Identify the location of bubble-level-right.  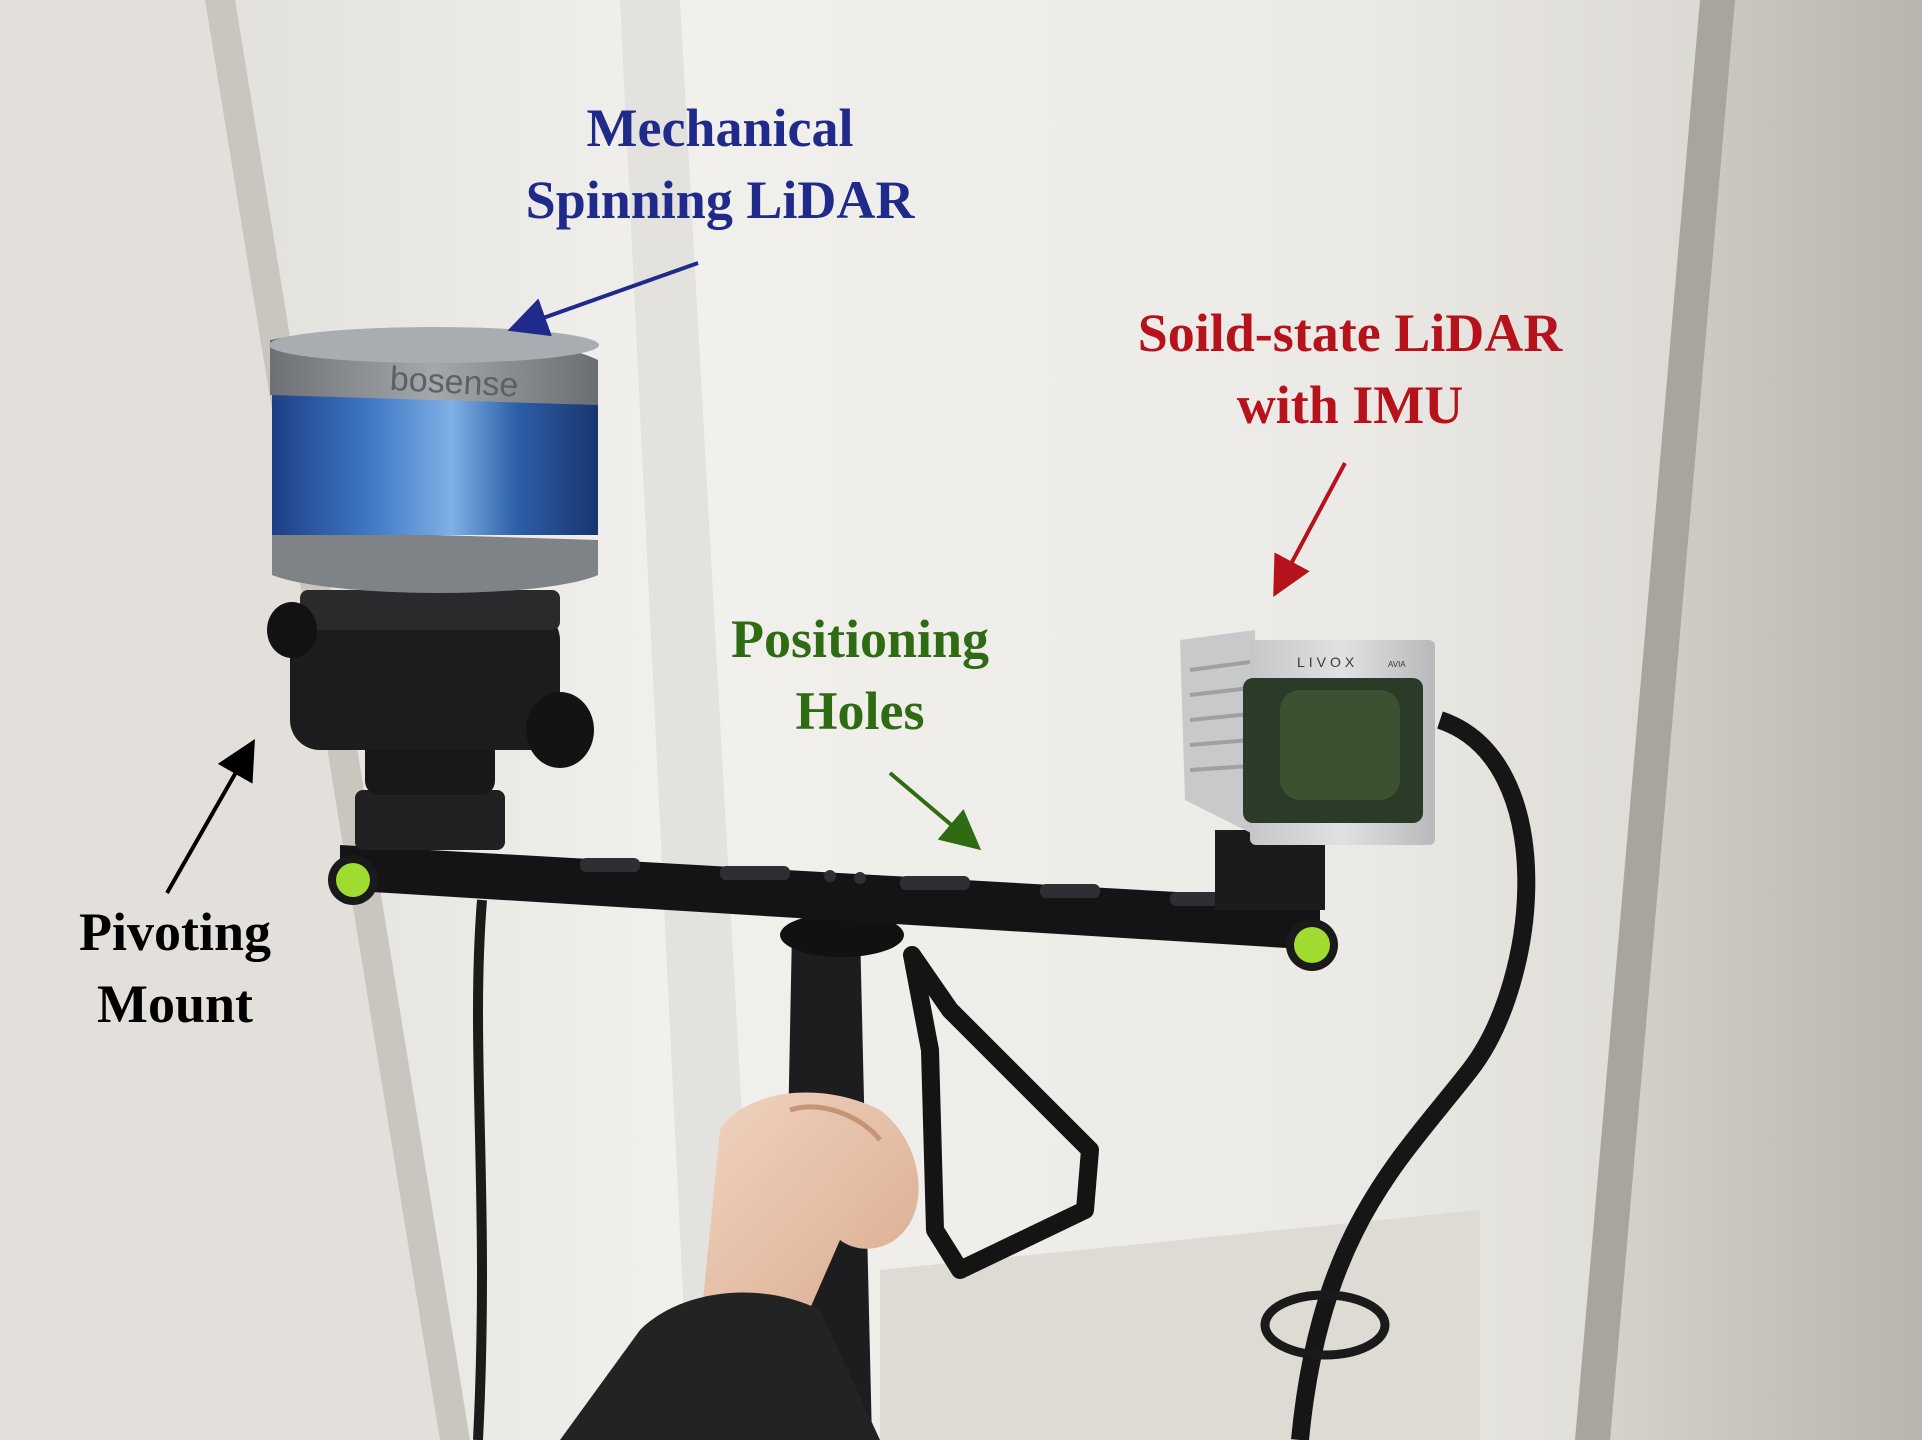
(1312, 945).